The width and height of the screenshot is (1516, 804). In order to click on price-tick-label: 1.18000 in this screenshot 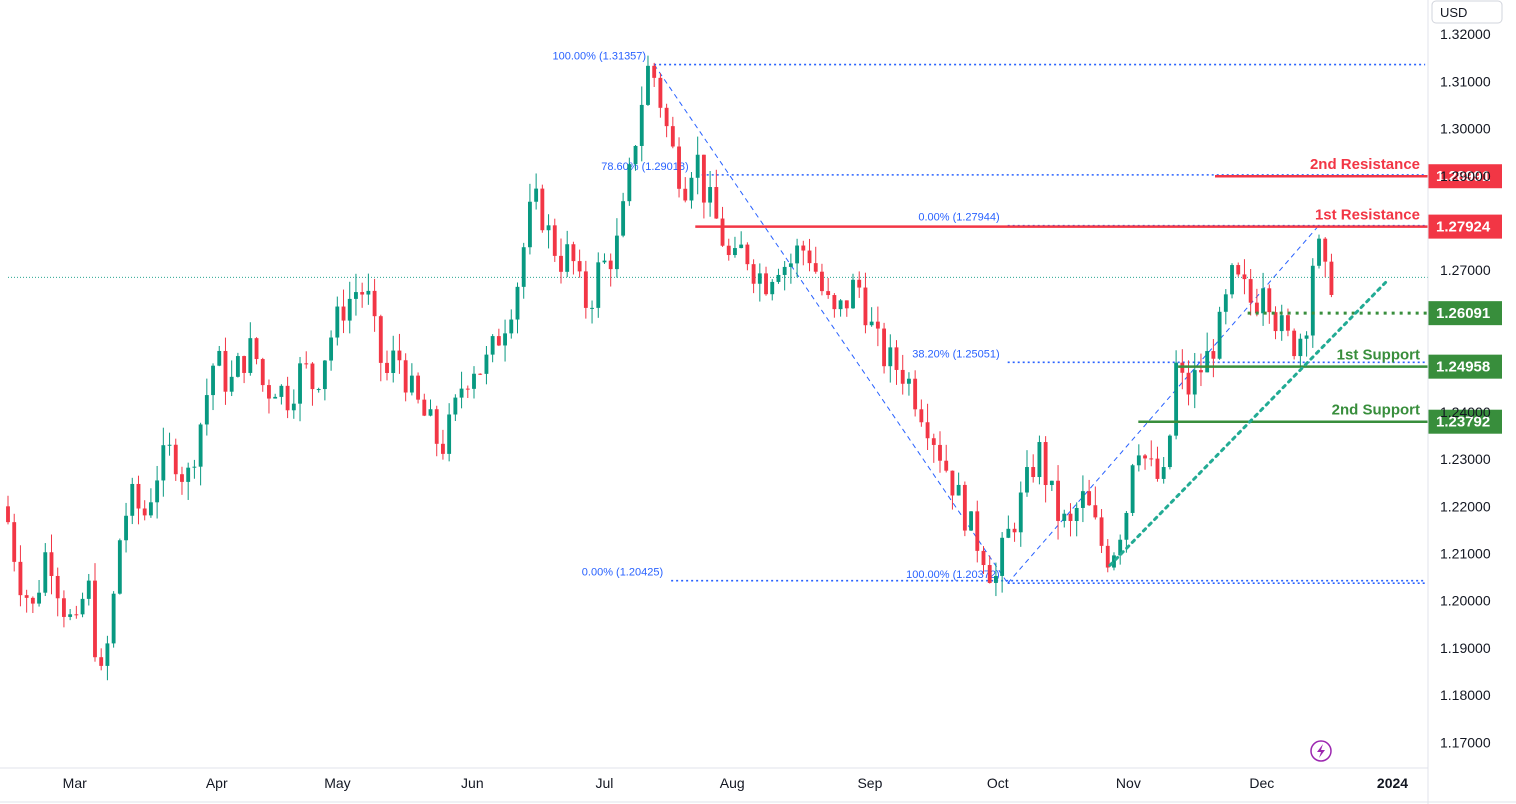, I will do `click(1465, 695)`.